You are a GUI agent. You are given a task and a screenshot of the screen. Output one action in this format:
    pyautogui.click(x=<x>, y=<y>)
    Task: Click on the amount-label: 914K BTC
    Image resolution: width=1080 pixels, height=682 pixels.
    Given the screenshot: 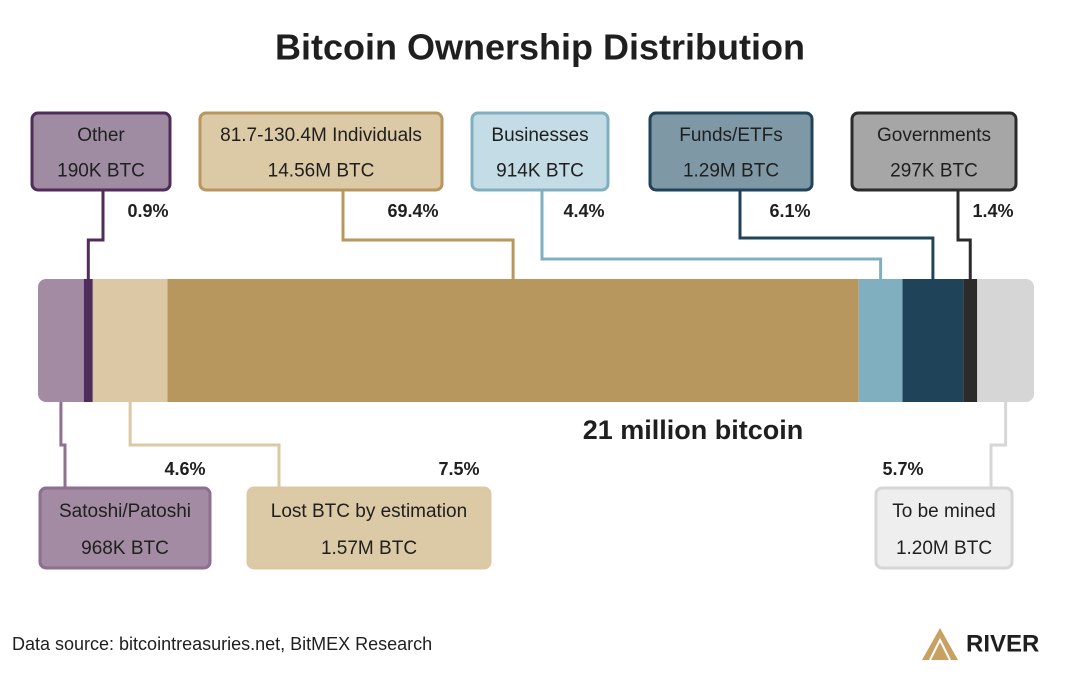 What is the action you would take?
    pyautogui.click(x=540, y=171)
    